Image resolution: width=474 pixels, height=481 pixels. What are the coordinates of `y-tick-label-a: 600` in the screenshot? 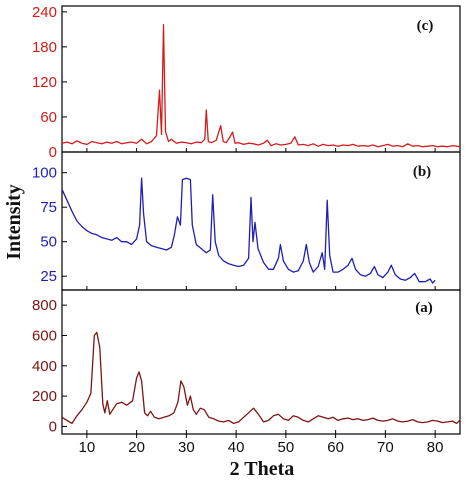 It's located at (44, 335).